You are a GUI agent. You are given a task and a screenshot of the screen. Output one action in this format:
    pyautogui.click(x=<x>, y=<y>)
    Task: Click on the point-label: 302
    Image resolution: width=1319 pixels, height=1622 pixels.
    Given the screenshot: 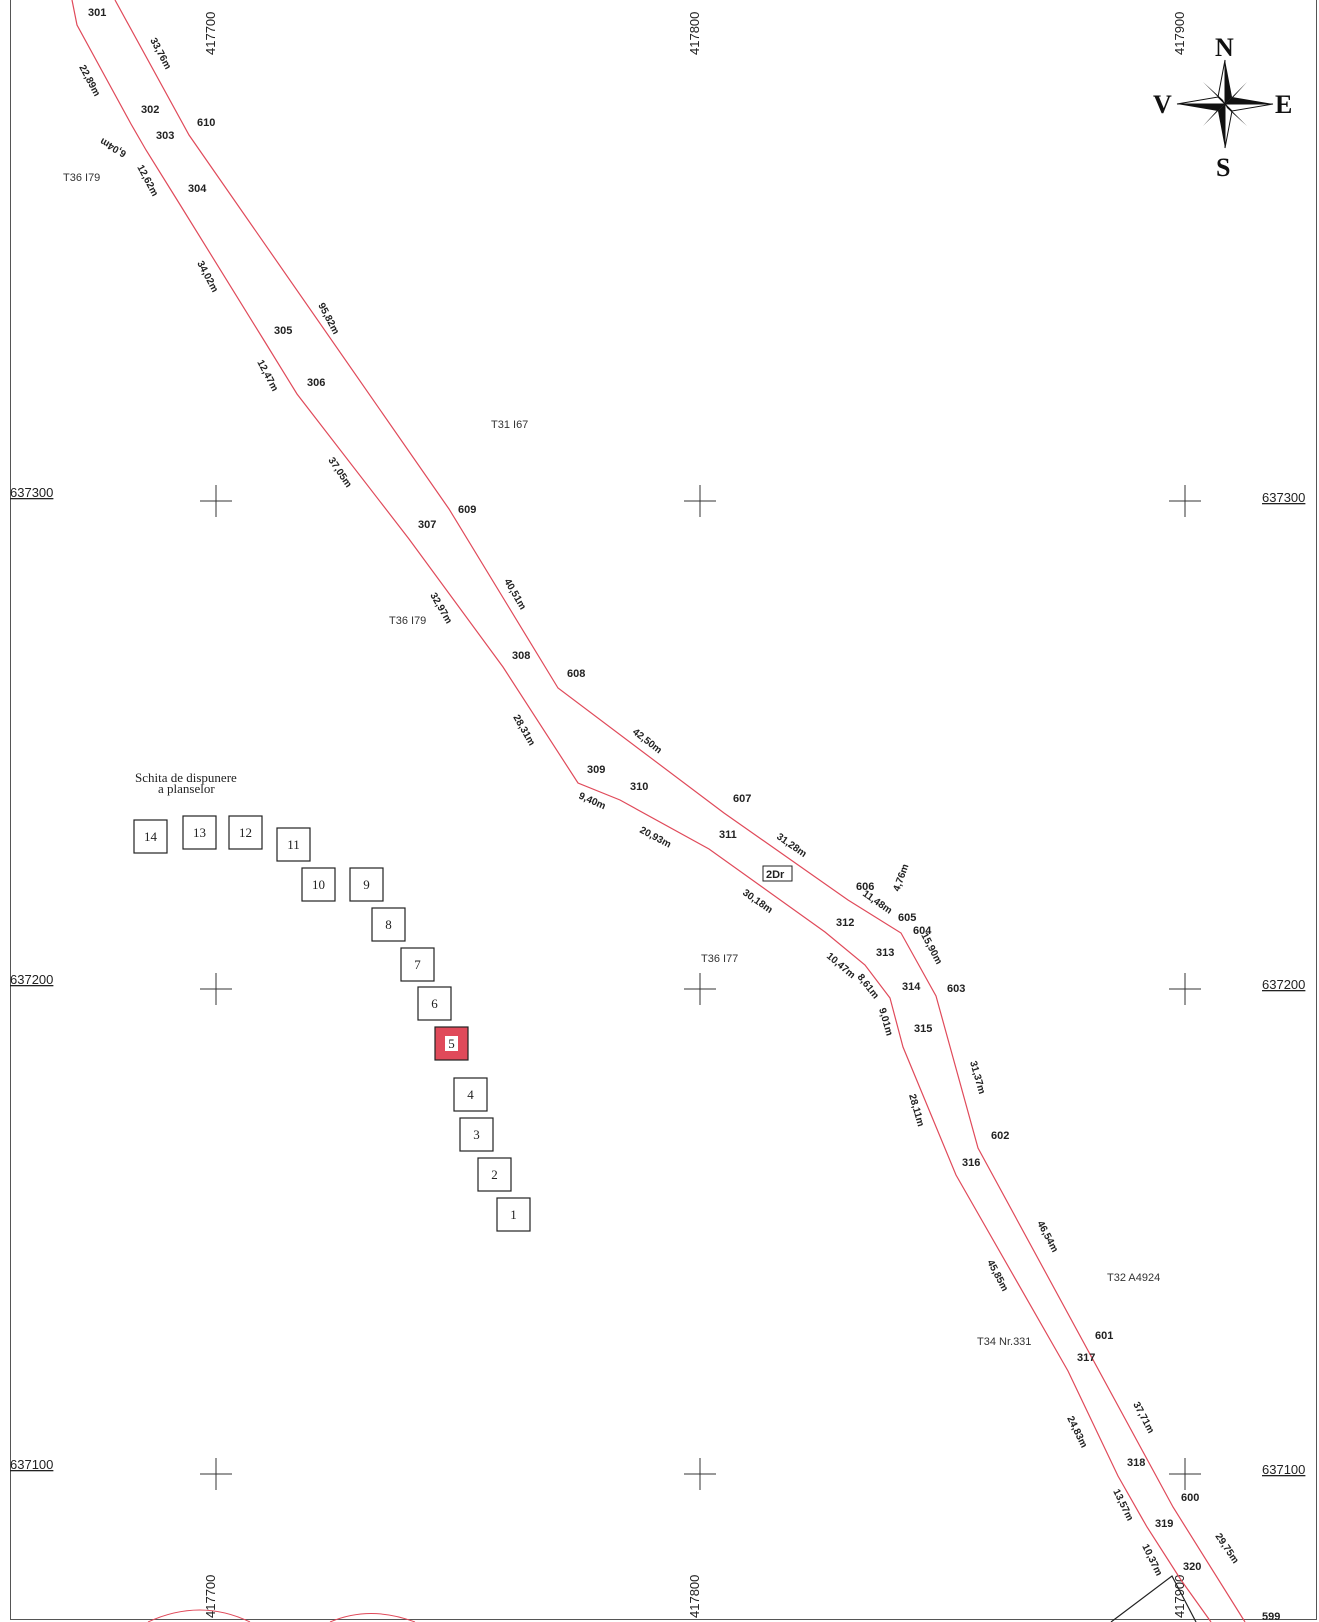 What is the action you would take?
    pyautogui.click(x=150, y=110)
    